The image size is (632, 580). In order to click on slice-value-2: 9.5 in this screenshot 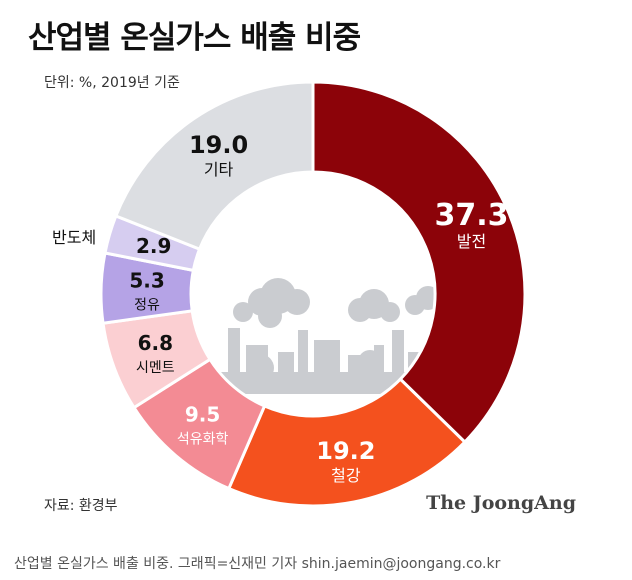, I will do `click(202, 414)`.